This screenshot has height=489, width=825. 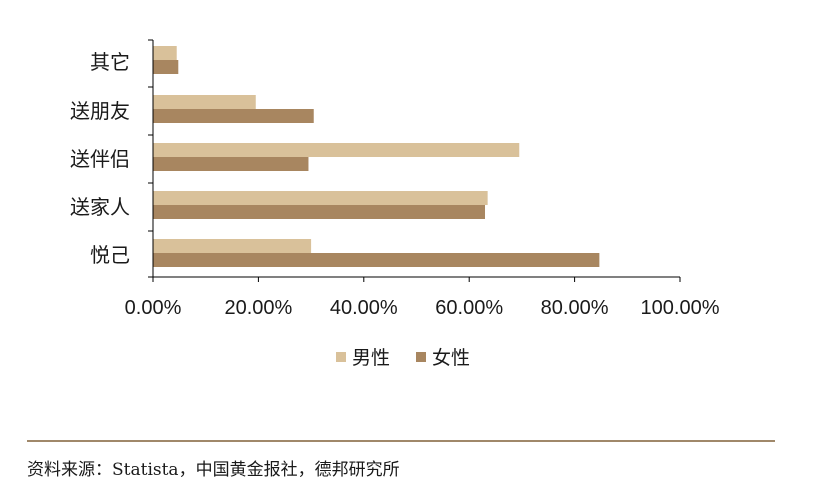 What do you see at coordinates (341, 357) in the screenshot?
I see `legend-swatch-male` at bounding box center [341, 357].